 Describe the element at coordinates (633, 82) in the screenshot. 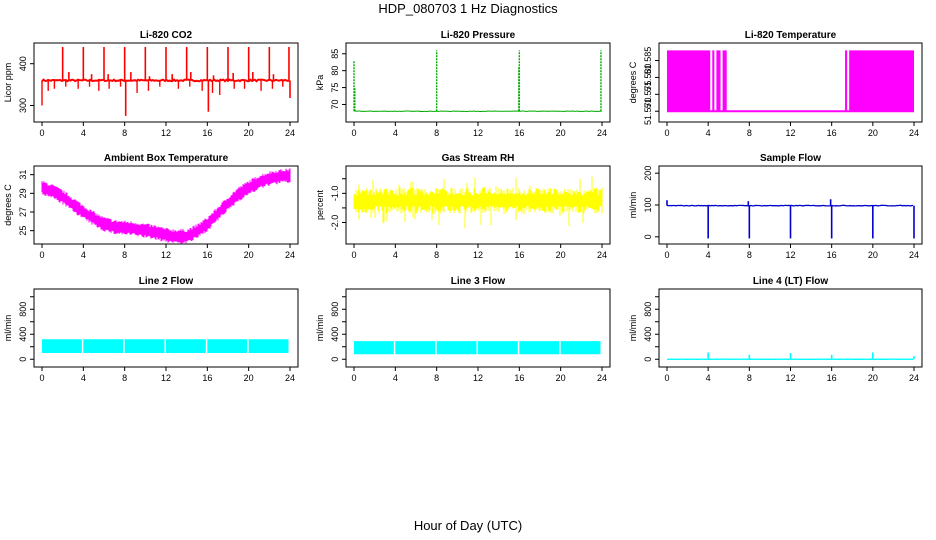

I see `y-axis-label: degrees C` at that location.